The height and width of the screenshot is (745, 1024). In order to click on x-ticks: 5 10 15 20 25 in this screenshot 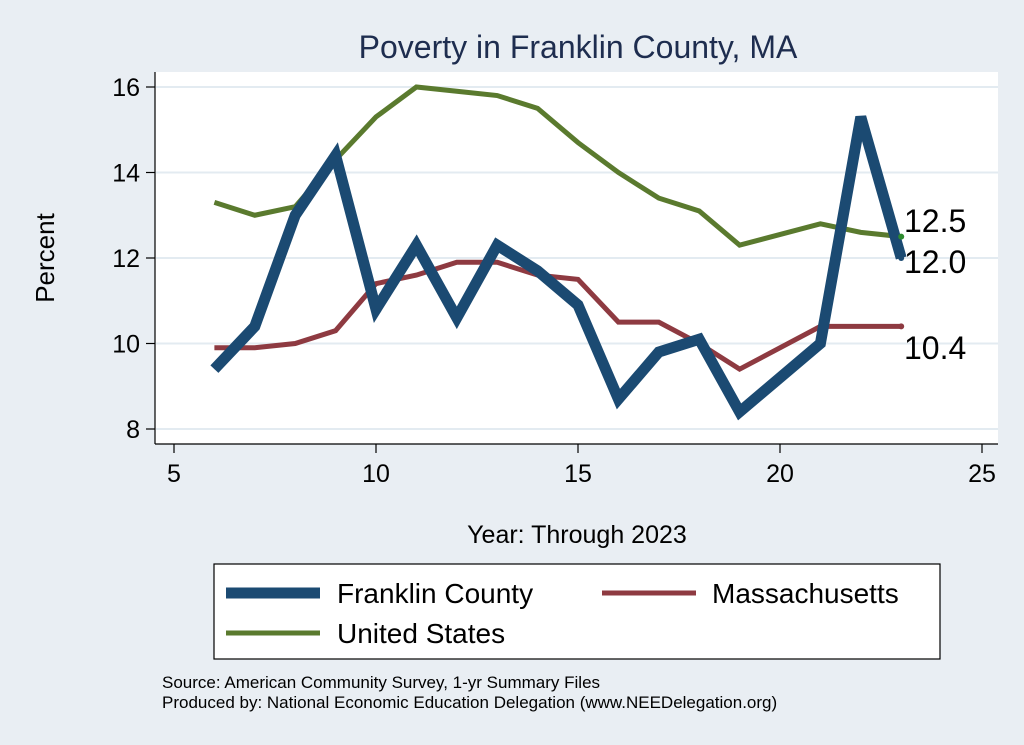, I will do `click(581, 466)`.